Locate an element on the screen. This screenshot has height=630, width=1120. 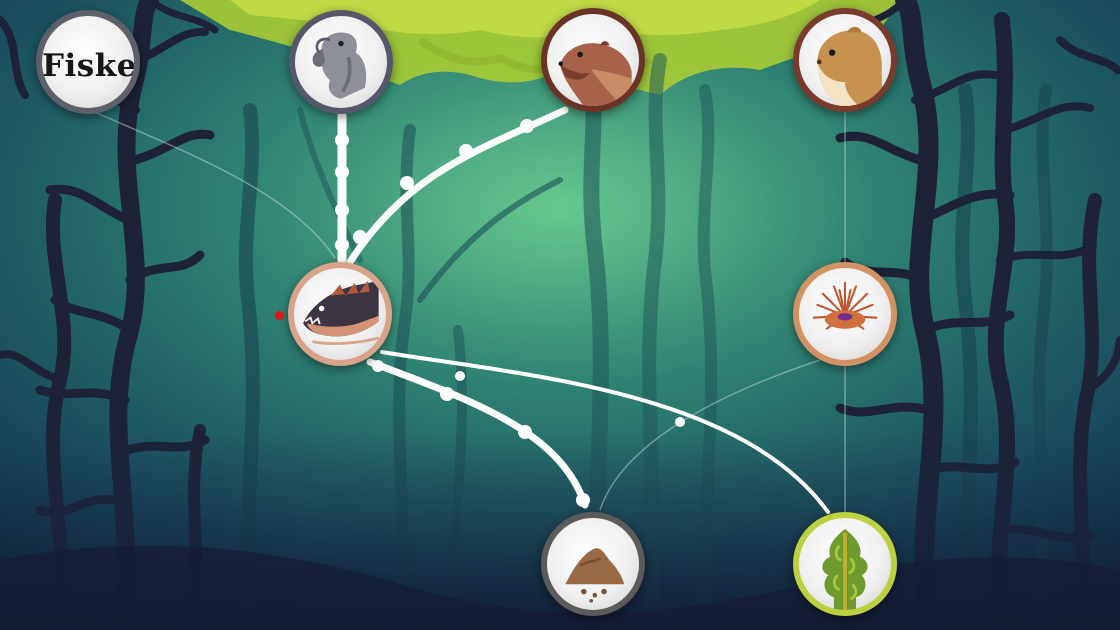
resource-node-dirt is located at coordinates (593, 564).